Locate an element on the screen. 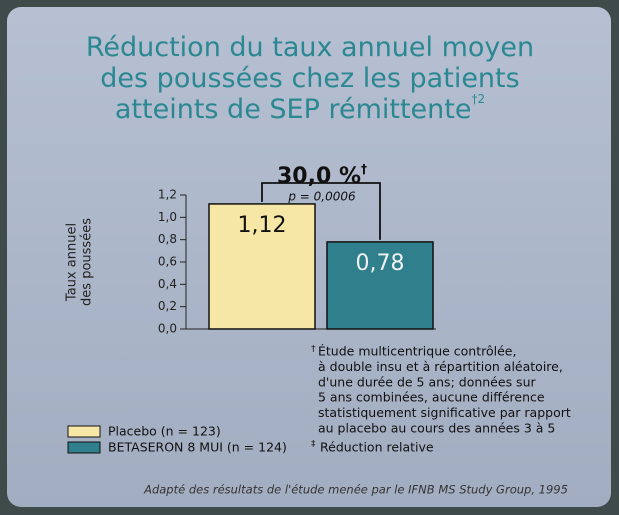 This screenshot has width=619, height=515. title-line: des poussées chez les patients is located at coordinates (309, 78).